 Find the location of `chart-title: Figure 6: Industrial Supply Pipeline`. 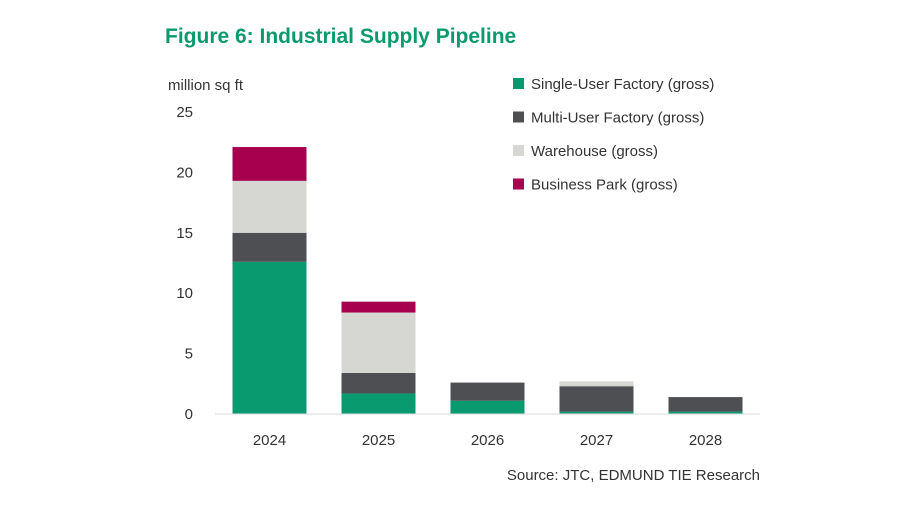

chart-title: Figure 6: Industrial Supply Pipeline is located at coordinates (341, 36).